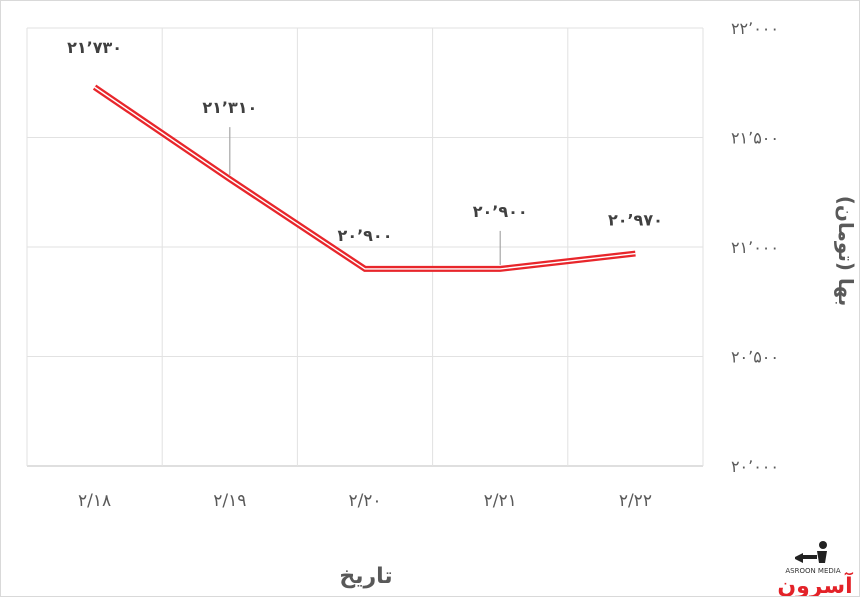  I want to click on y-tick-label: ۲۱٬۰۰۰, so click(755, 247).